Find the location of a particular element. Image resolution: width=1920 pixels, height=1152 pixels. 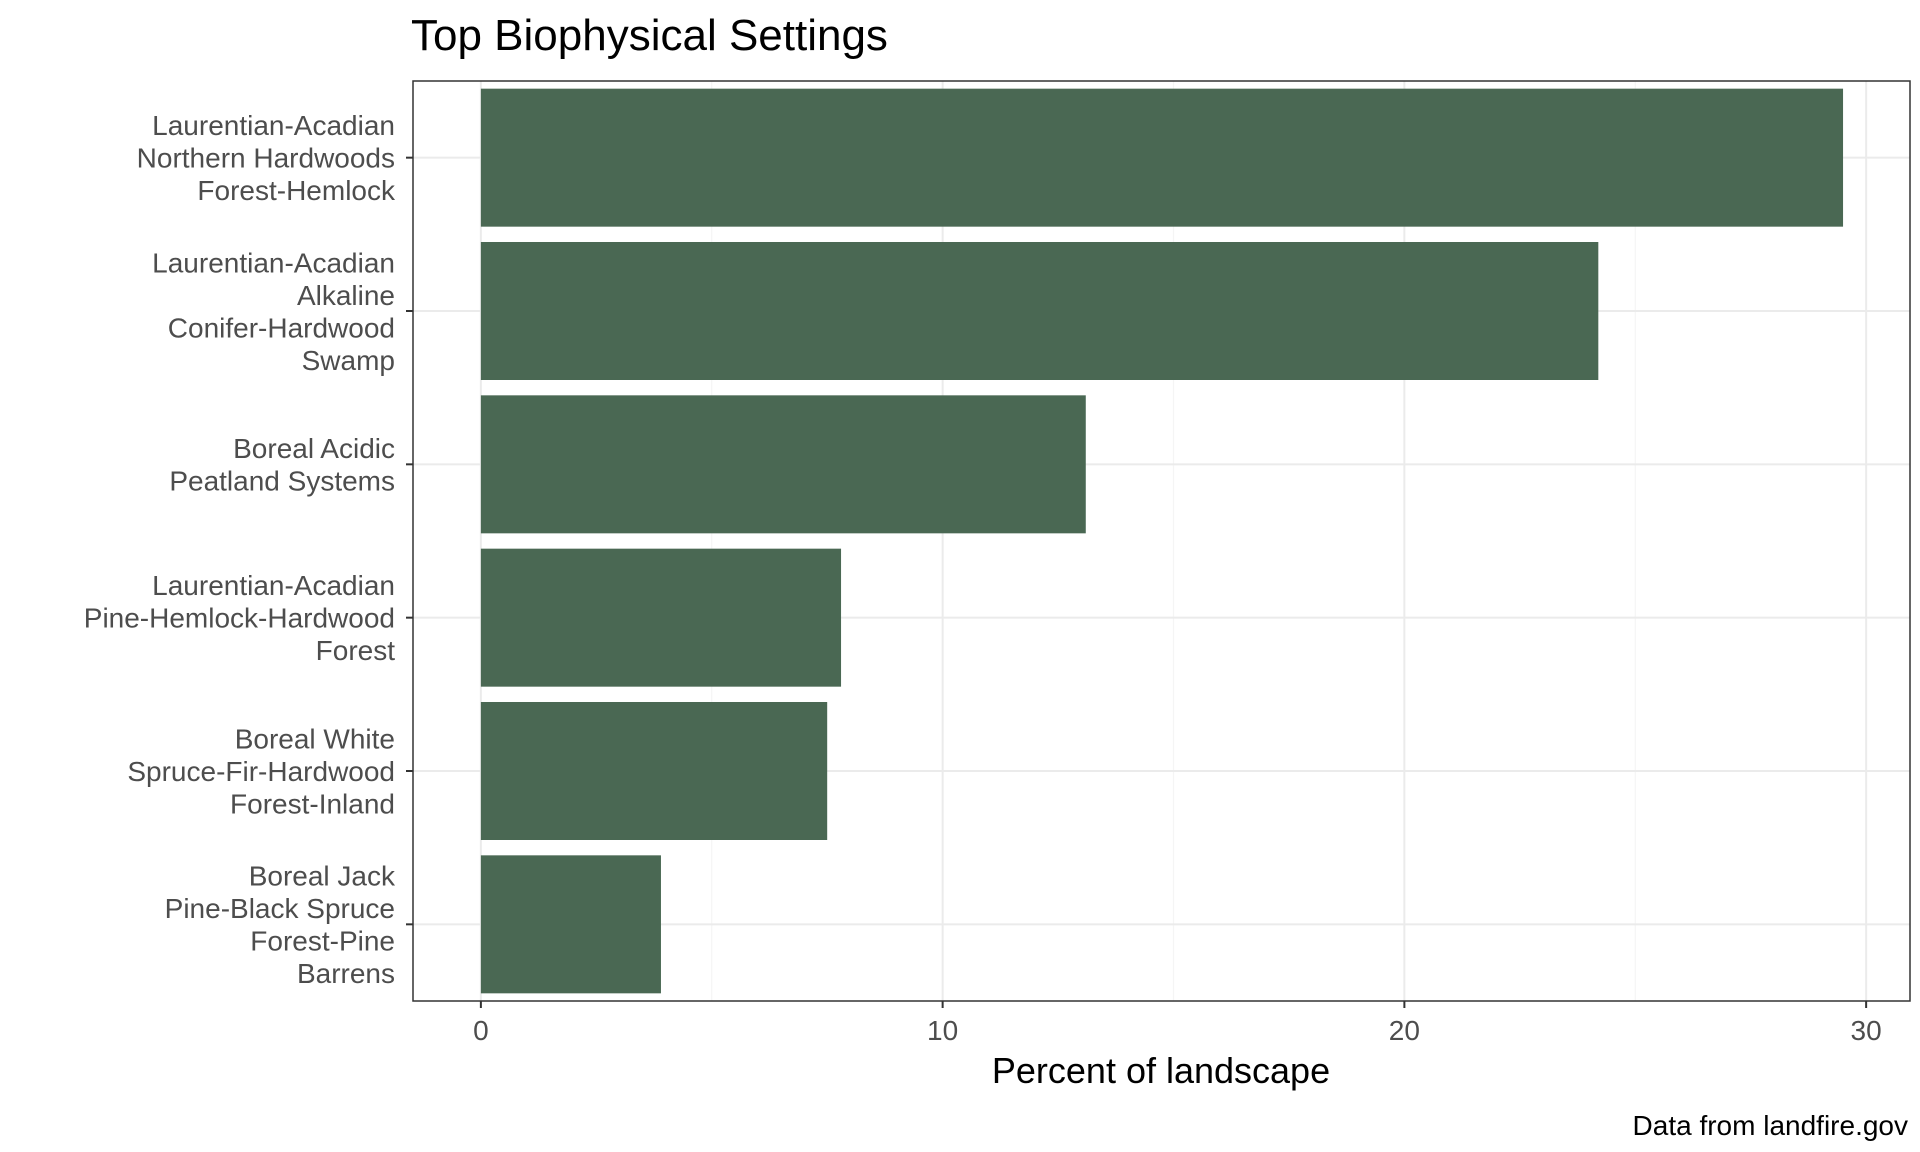

y-tick-label-line: Peatland Systems is located at coordinates (282, 481).